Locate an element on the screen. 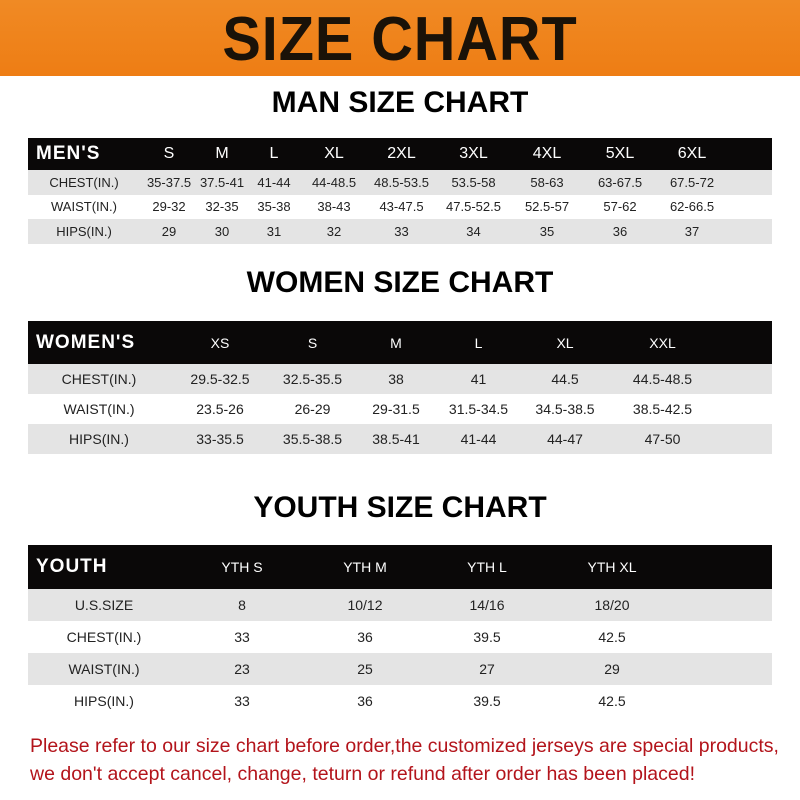  table-cell: 34 is located at coordinates (473, 231).